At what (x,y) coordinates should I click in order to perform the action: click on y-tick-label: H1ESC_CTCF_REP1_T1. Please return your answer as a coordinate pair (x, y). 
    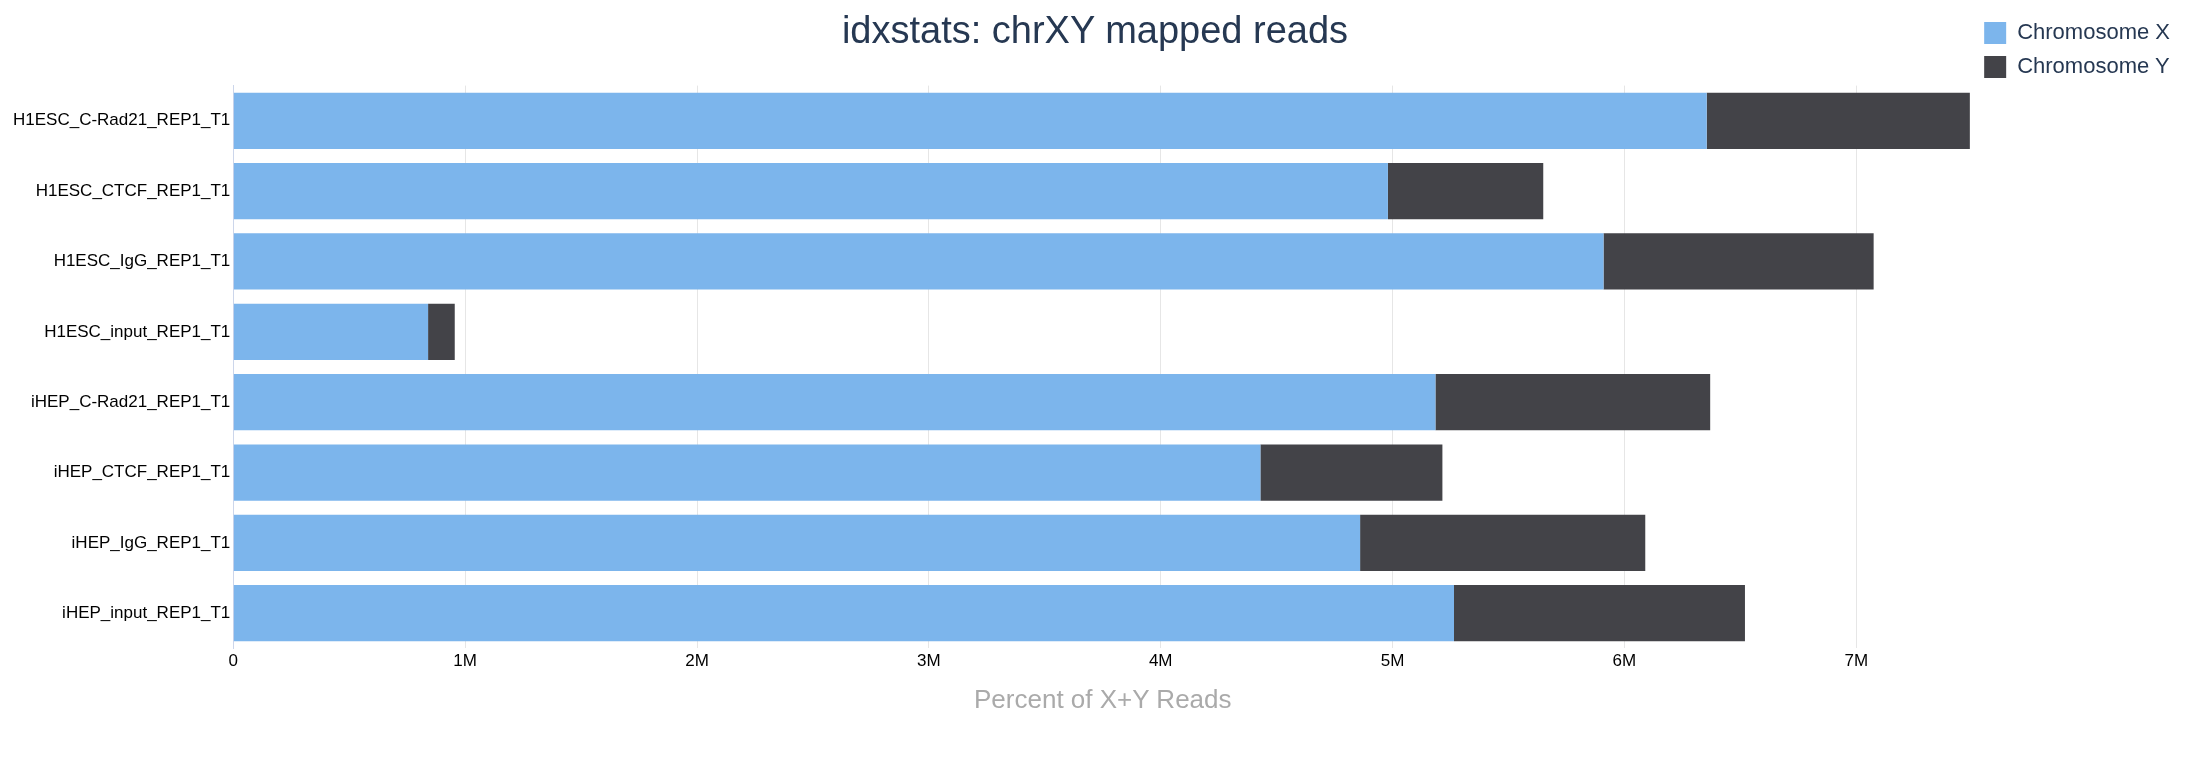
    Looking at the image, I should click on (133, 190).